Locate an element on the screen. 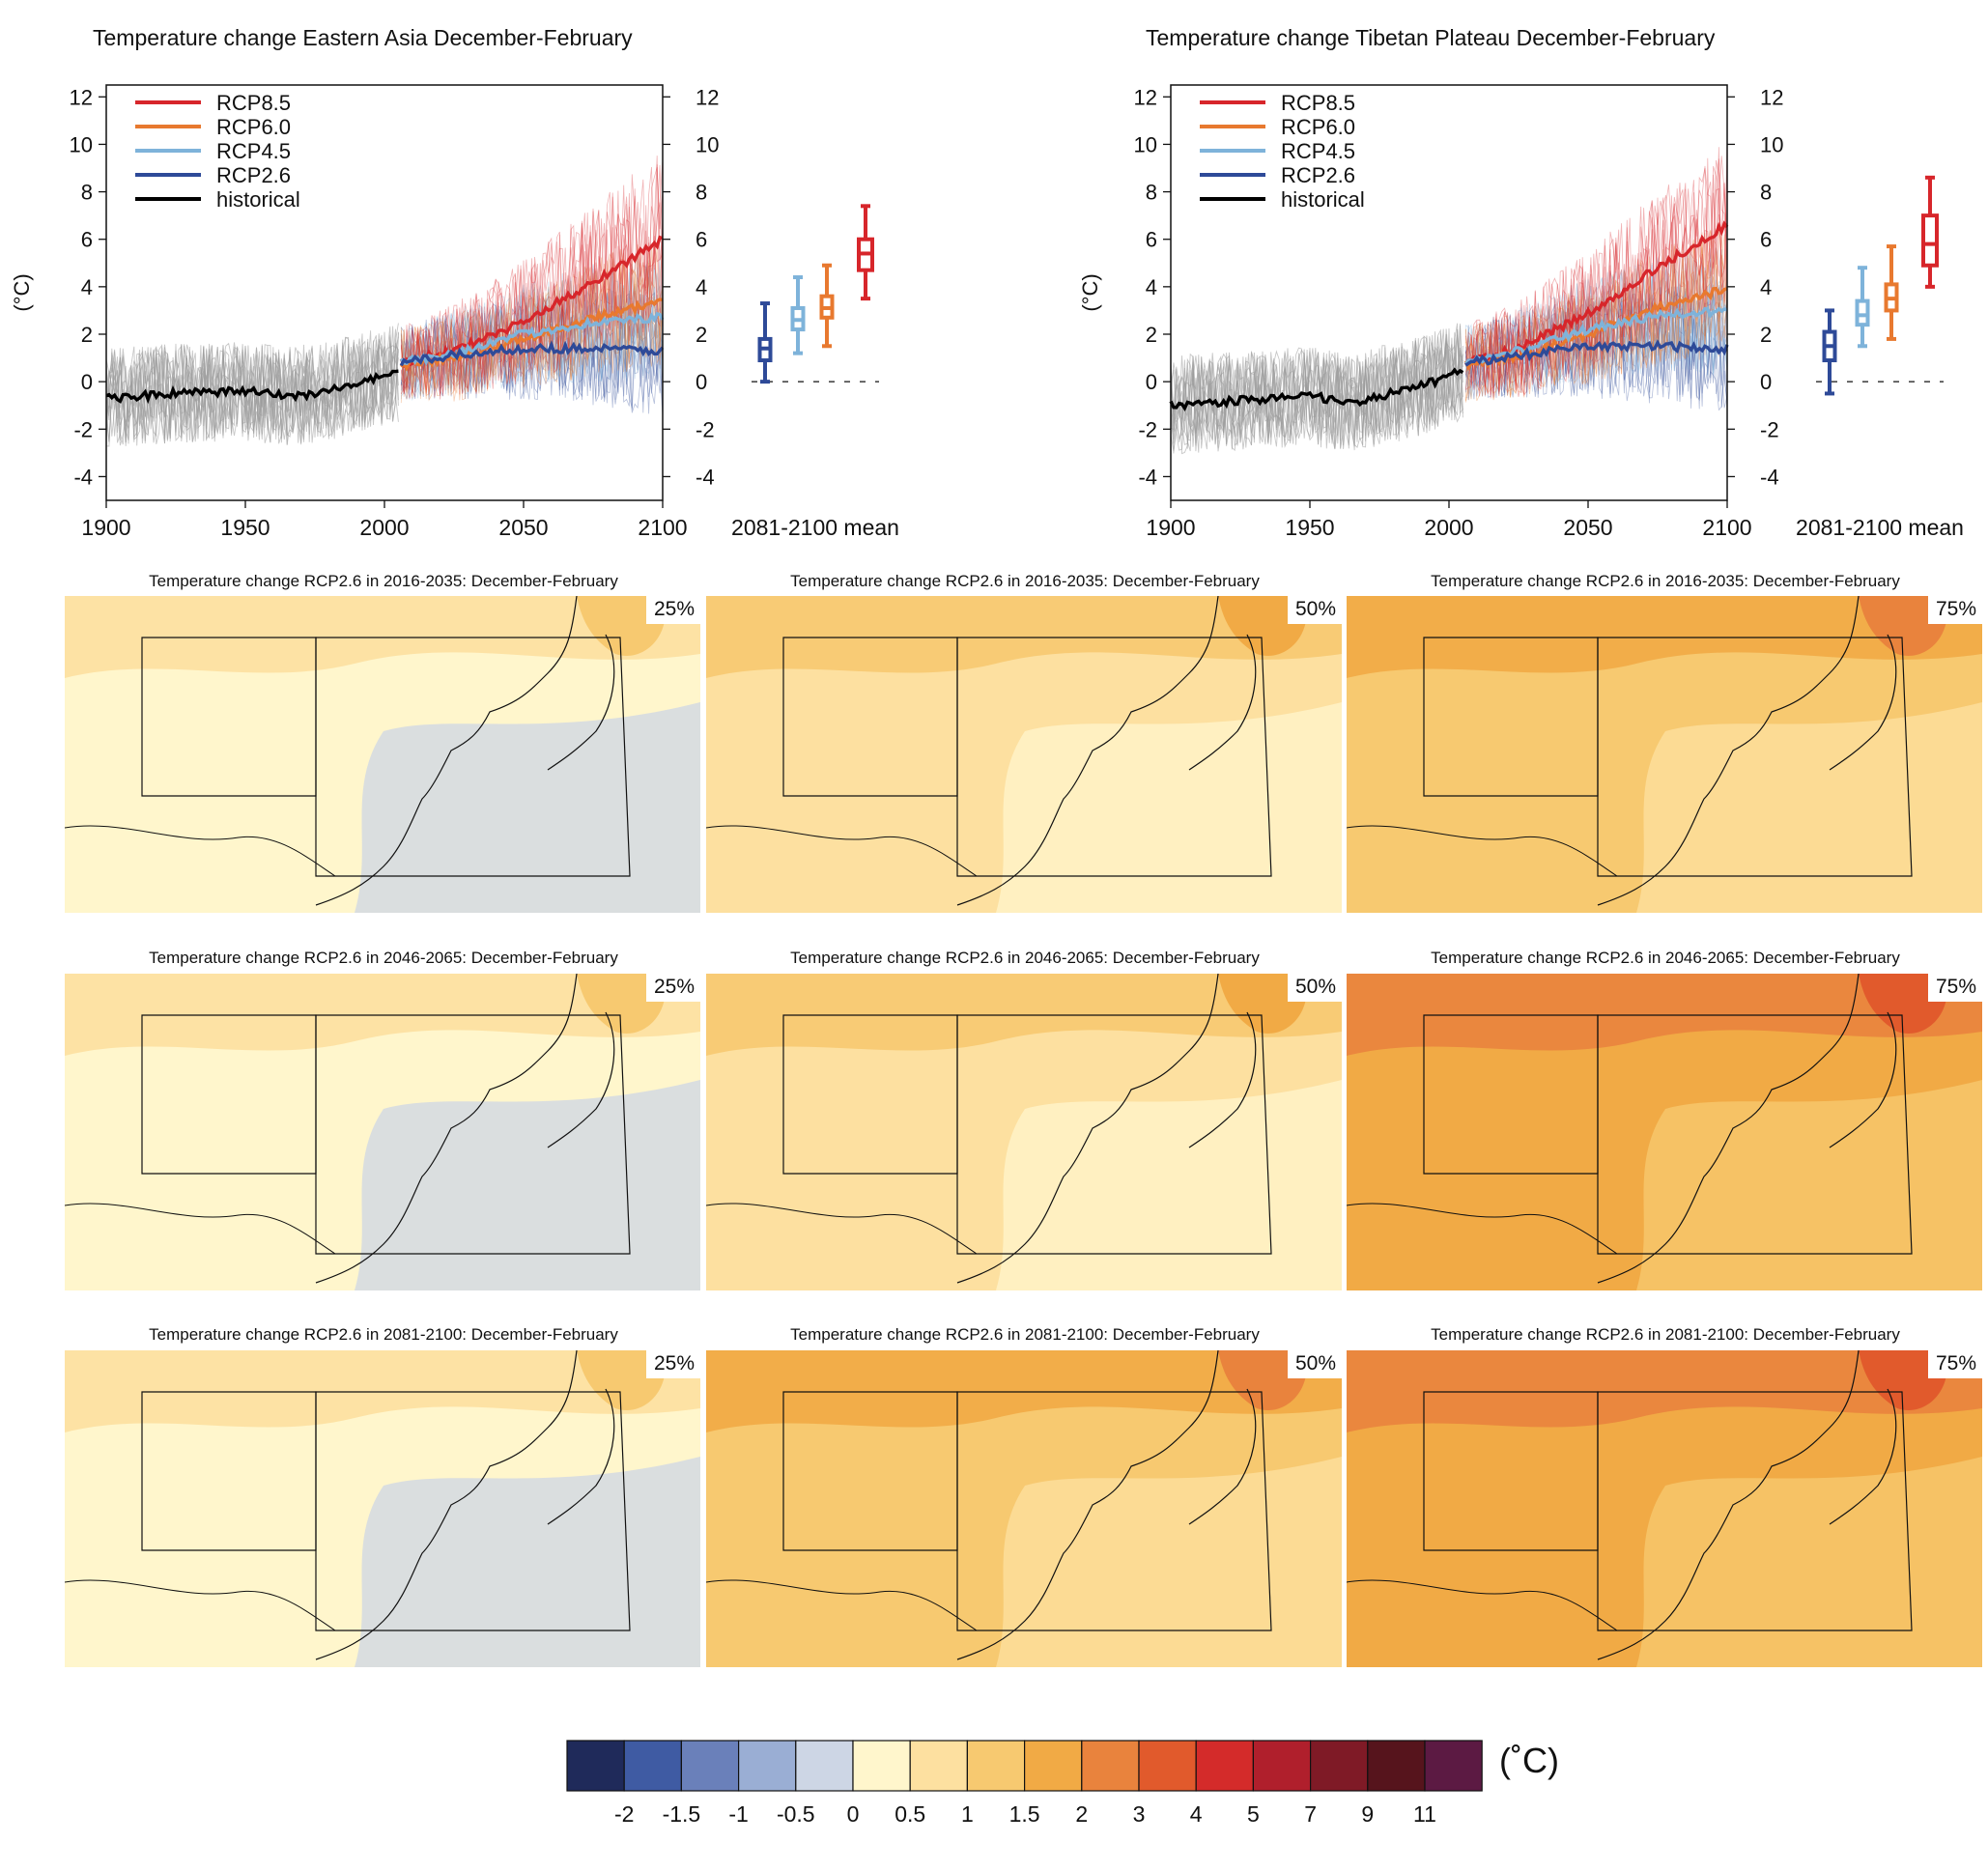 The height and width of the screenshot is (1871, 1988). series-line-rcp85 is located at coordinates (531, 302).